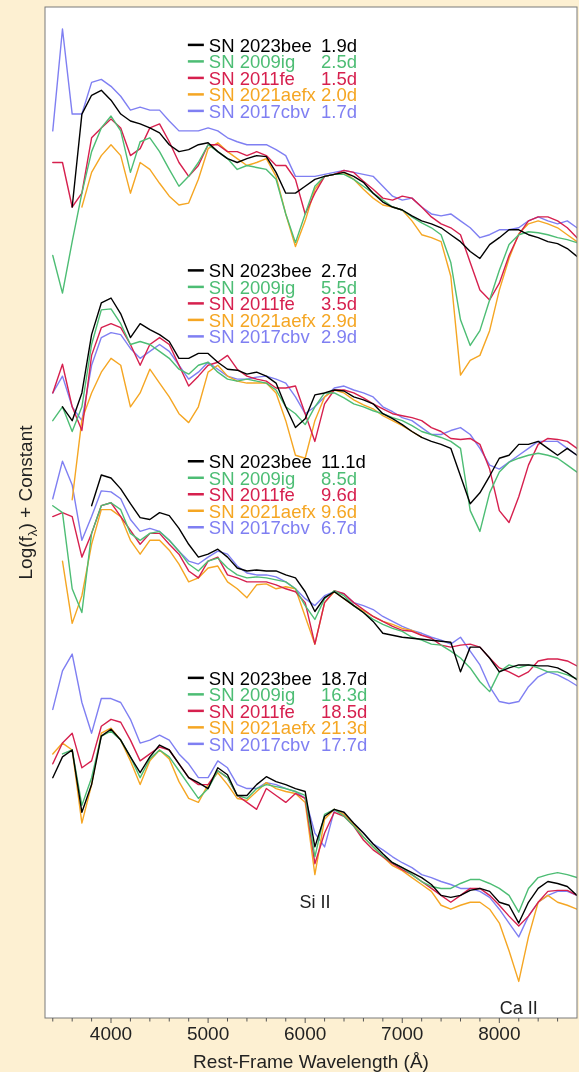 This screenshot has height=1072, width=579. Describe the element at coordinates (311, 1061) in the screenshot. I see `x-axis-title: Rest-Frame Wavelength (Å)` at that location.